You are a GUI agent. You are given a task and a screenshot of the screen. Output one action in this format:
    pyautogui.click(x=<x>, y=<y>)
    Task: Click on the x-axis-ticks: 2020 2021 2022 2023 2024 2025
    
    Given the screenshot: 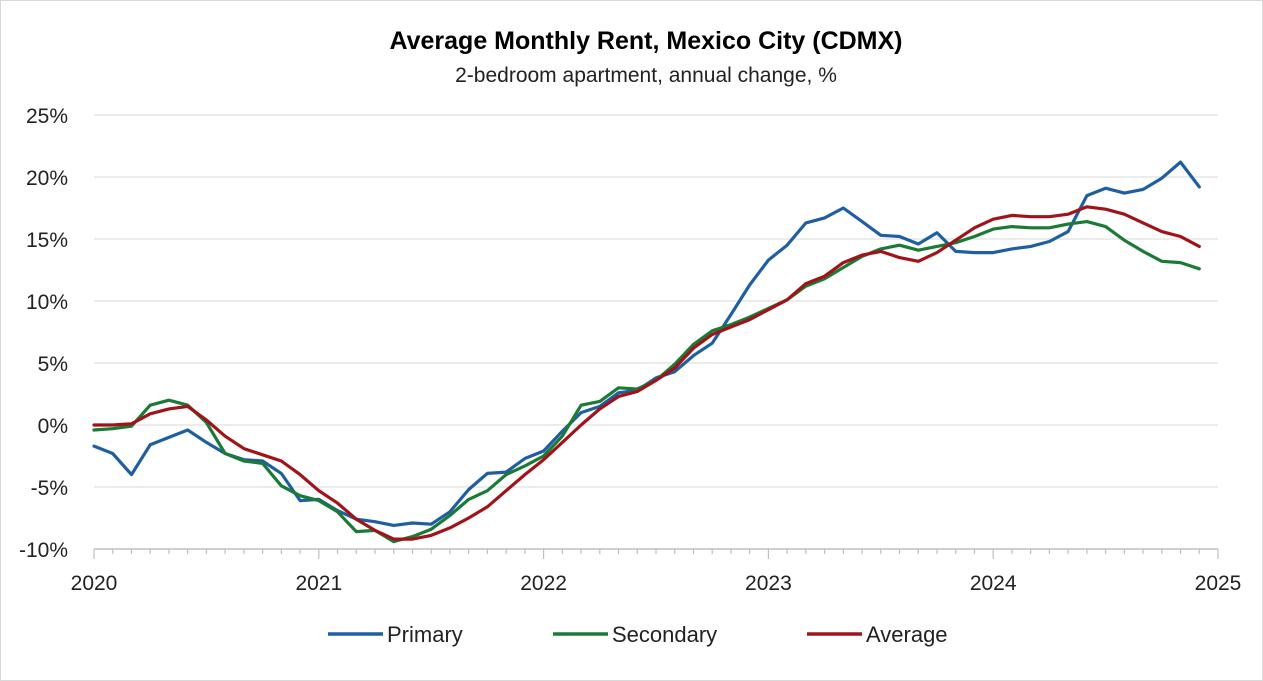 What is the action you would take?
    pyautogui.click(x=656, y=571)
    